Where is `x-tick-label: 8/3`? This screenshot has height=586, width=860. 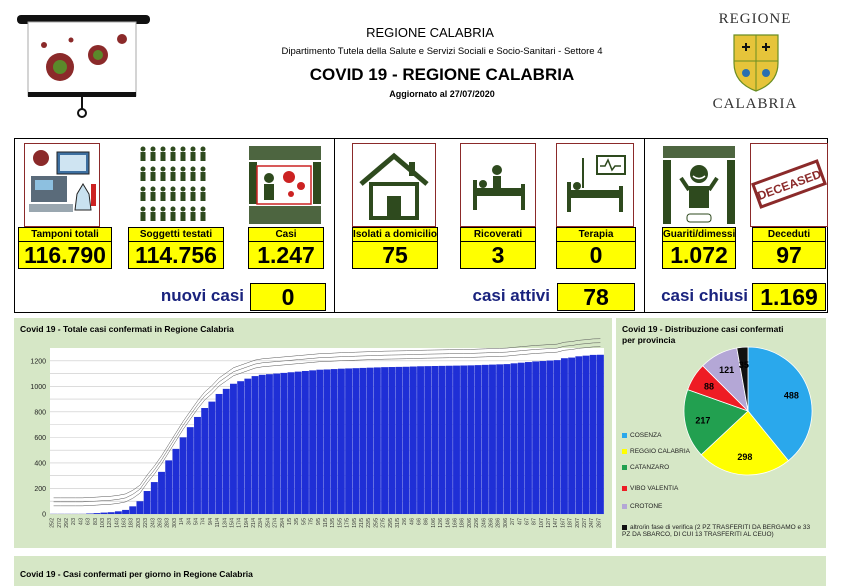
x-tick-label: 8/3 is located at coordinates (96, 521).